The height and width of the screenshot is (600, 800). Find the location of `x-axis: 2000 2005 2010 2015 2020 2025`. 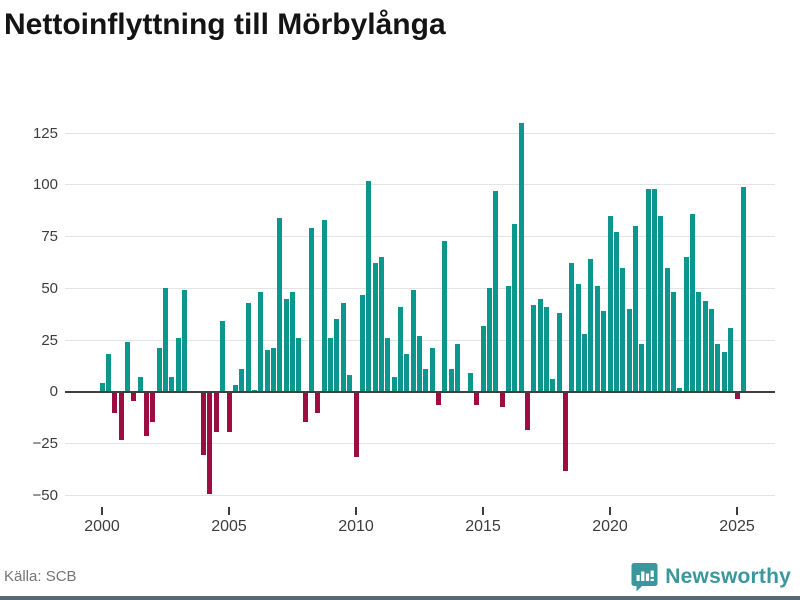

x-axis: 2000 2005 2010 2015 2020 2025 is located at coordinates (420, 527).